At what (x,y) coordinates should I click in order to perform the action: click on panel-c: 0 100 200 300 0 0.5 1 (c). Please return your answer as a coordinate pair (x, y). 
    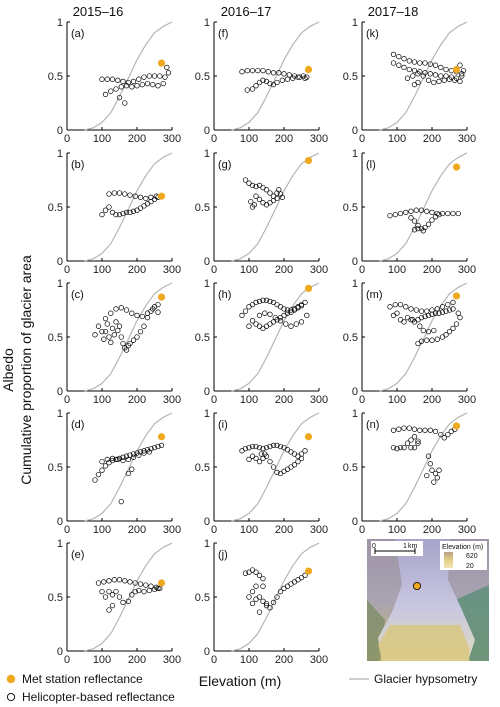
    Looking at the image, I should click on (114, 342).